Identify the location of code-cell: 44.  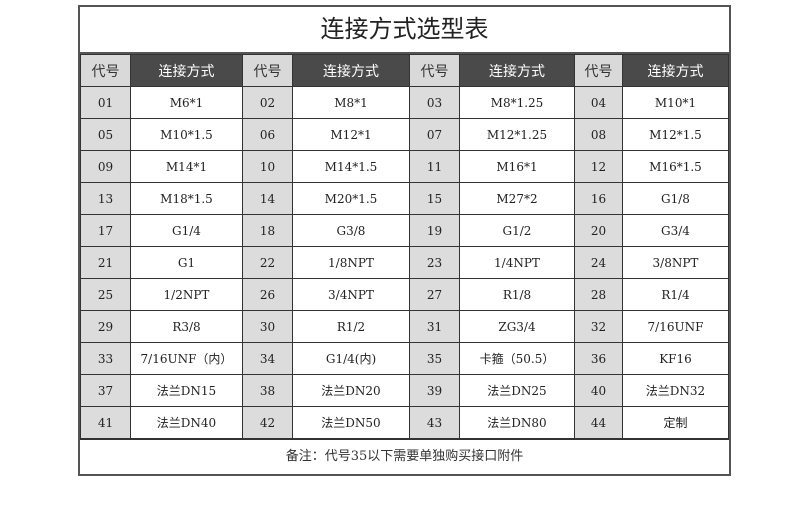
(598, 422).